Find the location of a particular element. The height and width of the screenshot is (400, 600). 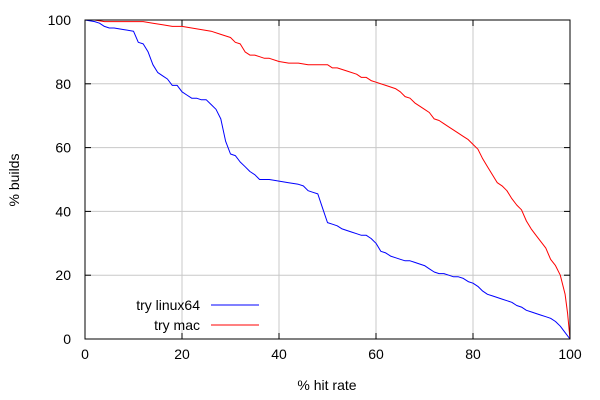

y-tick-label: 60 is located at coordinates (63, 148).